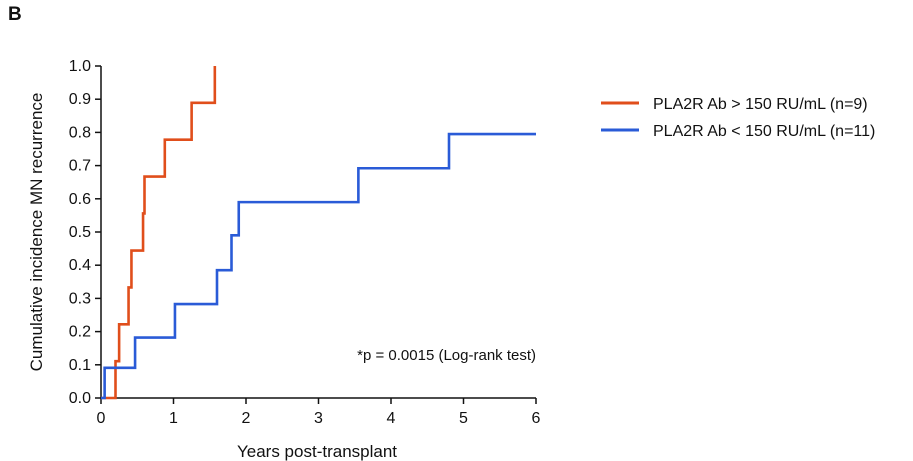 This screenshot has width=913, height=461. Describe the element at coordinates (101, 418) in the screenshot. I see `x-tick-label: 0` at that location.